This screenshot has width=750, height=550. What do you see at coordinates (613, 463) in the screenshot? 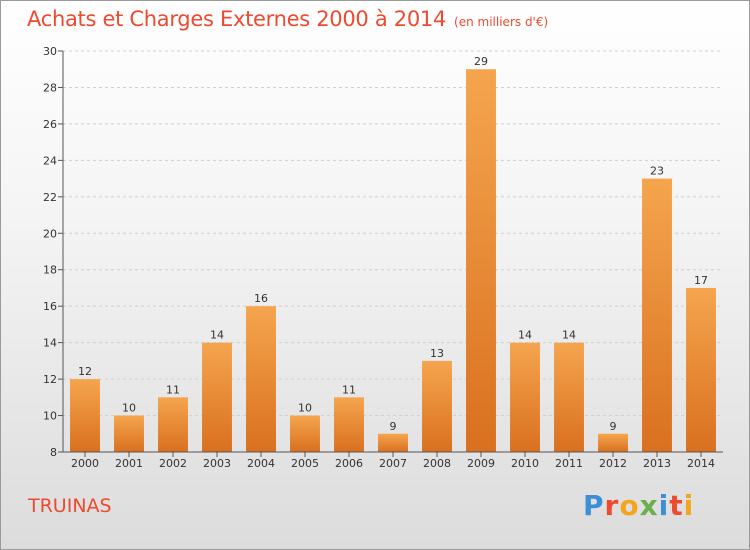
I see `x-tick-label: 2012` at bounding box center [613, 463].